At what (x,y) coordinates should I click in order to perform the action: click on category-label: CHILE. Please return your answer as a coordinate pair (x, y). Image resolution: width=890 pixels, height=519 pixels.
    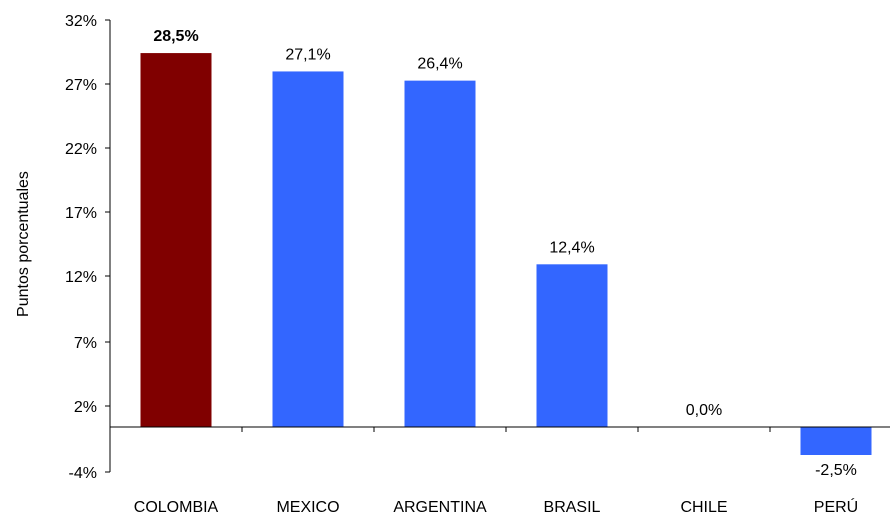
    Looking at the image, I should click on (703, 507).